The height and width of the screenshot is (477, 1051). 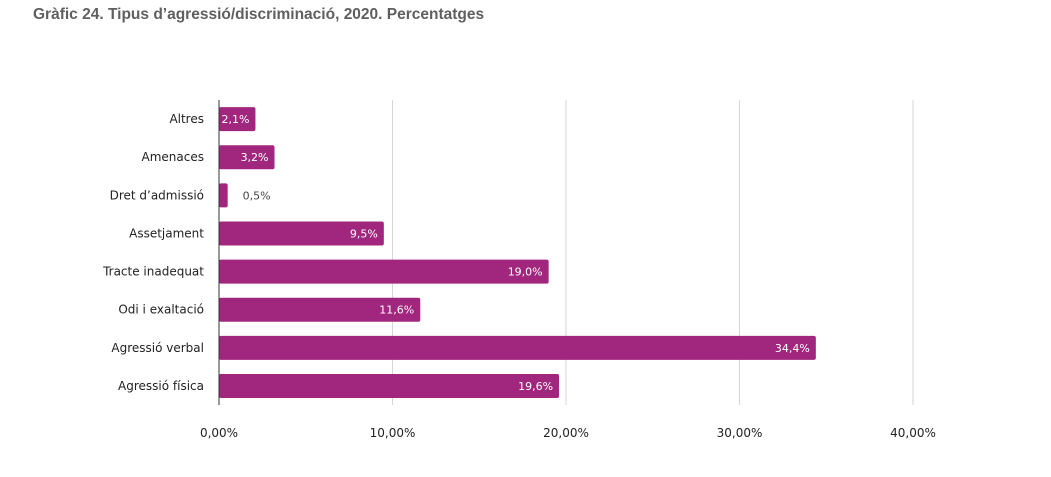 I want to click on data-label: 11,6%, so click(x=396, y=310).